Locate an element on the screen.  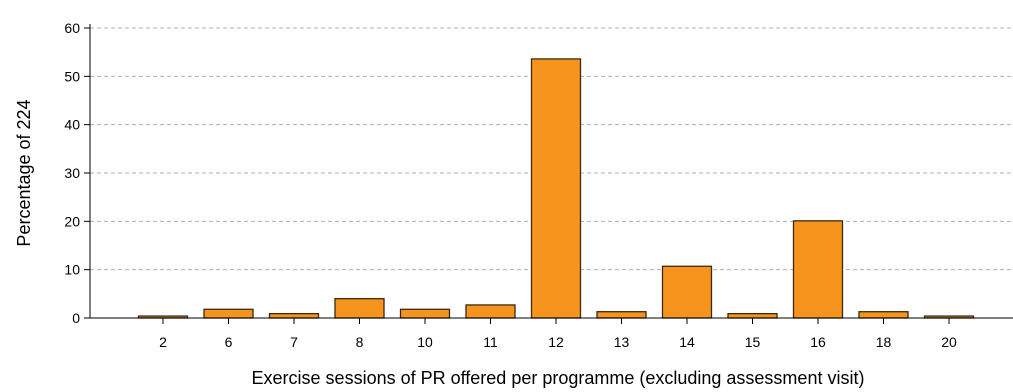
y-tick-label: 0 is located at coordinates (76, 318).